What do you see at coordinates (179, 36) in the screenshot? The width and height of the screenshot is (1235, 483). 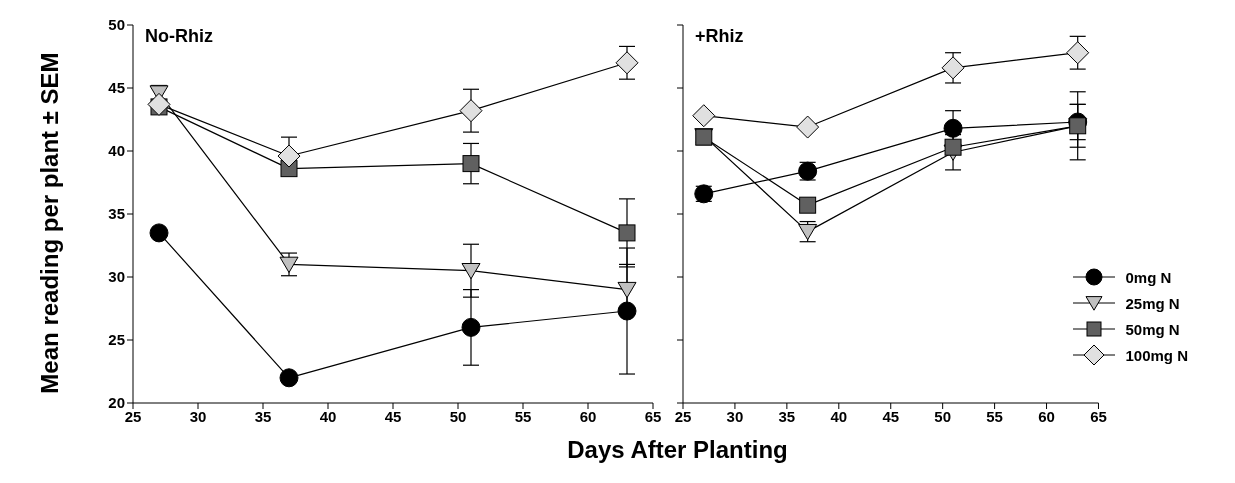 I see `chart-title: No-Rhiz` at bounding box center [179, 36].